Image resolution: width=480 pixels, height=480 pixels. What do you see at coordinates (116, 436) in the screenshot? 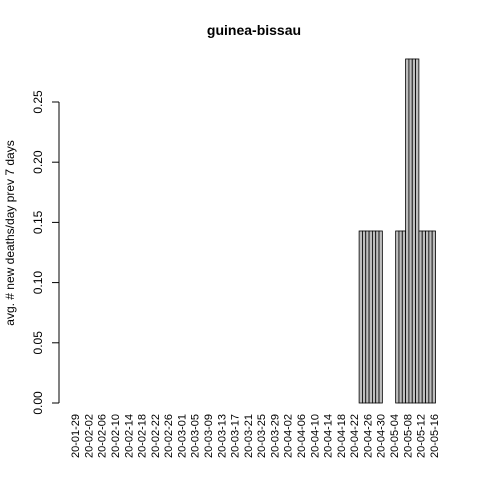
I see `x-tick-label: 20-02-10` at bounding box center [116, 436].